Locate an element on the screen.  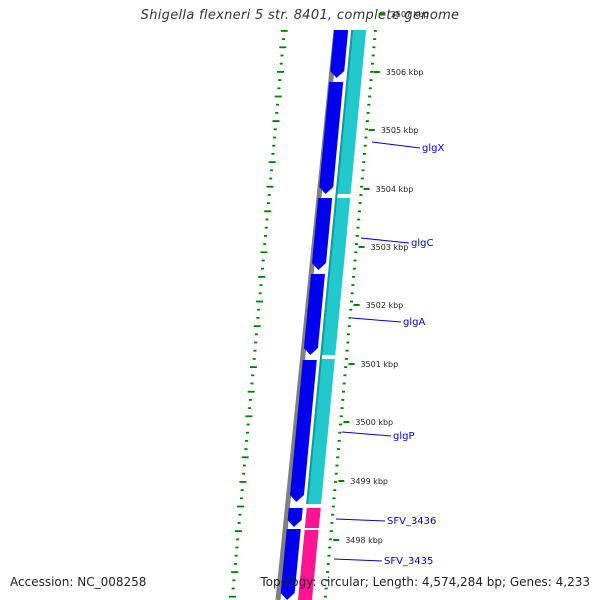
gene-label-sfv_3435: SFV_3435 is located at coordinates (408, 561).